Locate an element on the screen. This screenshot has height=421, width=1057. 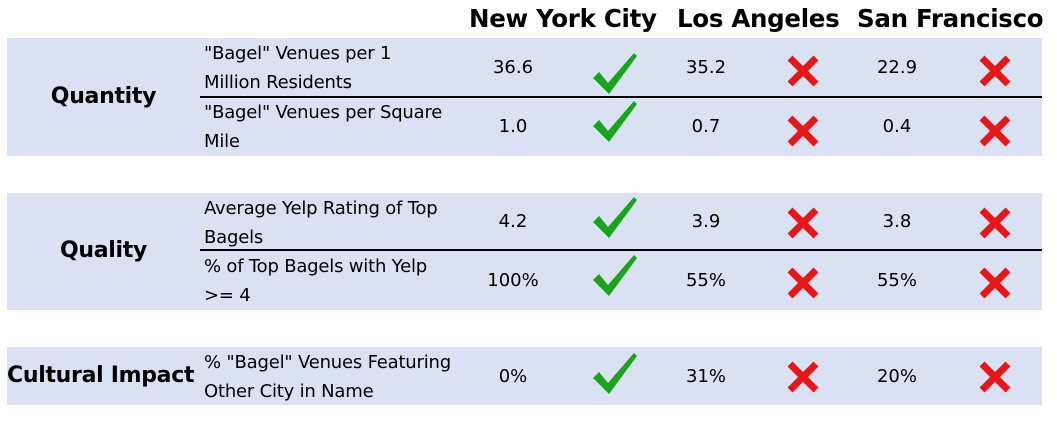
value-san-francisco: 3.8 is located at coordinates (897, 221).